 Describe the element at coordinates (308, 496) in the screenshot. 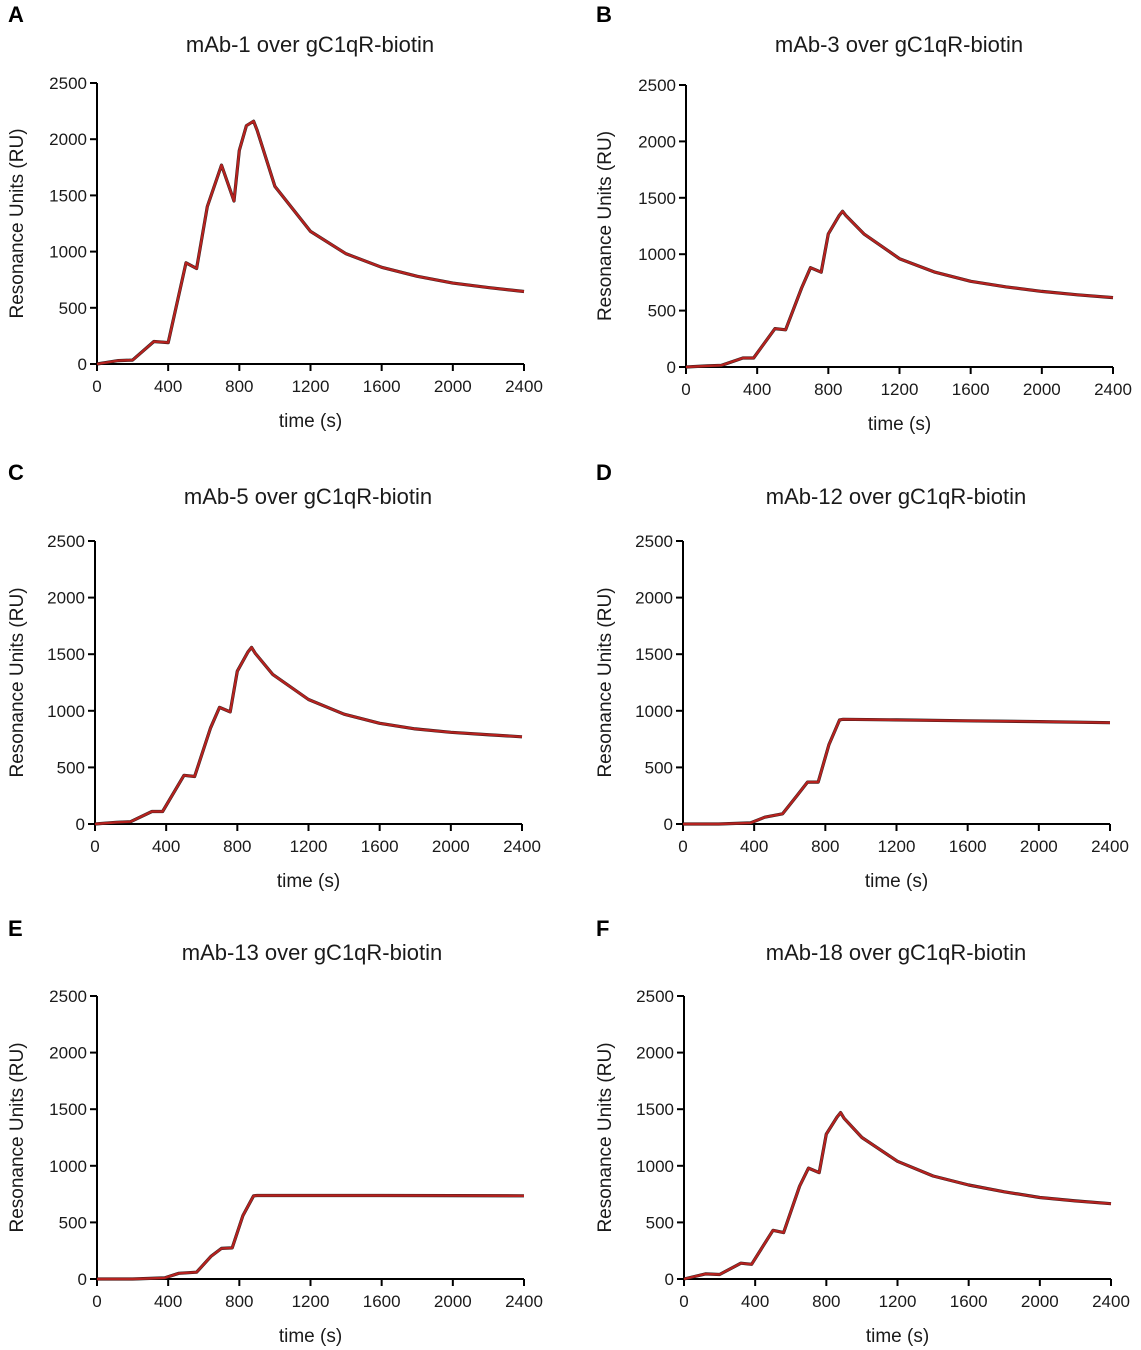

I see `chart-title: mAb-5 over gC1qR-biotin` at that location.